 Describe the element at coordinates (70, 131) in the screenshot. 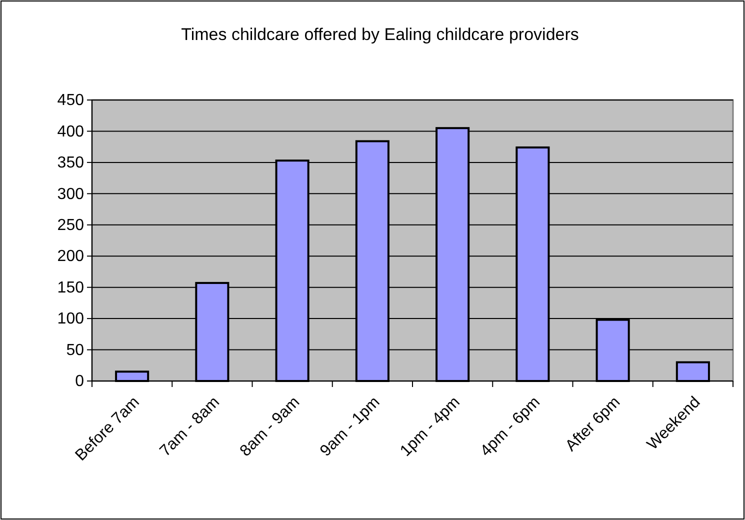

I see `y-tick-label: 400` at that location.